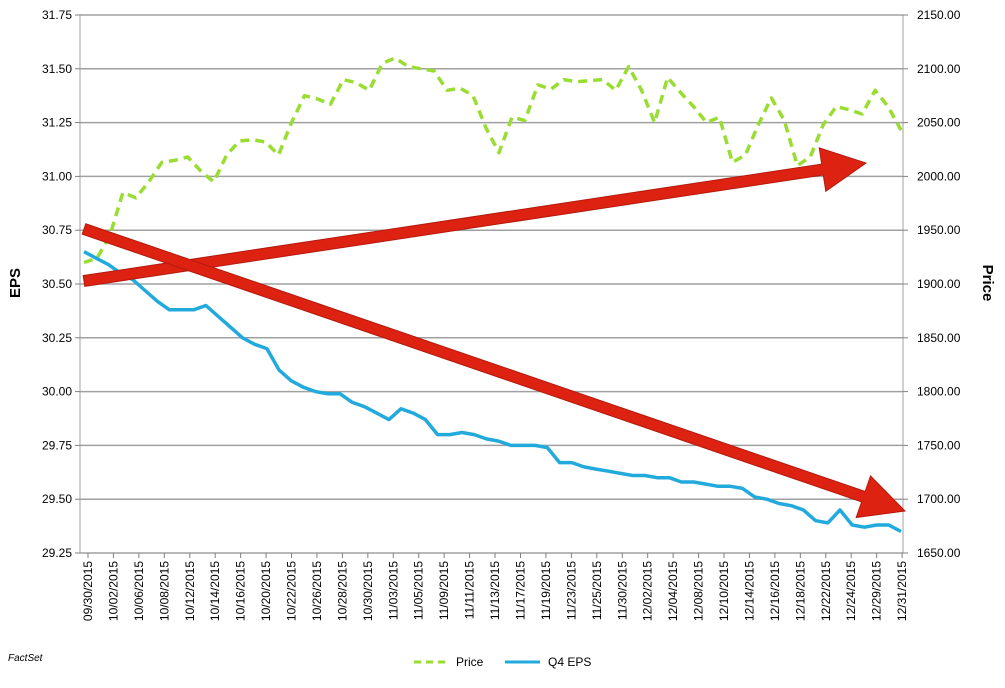  I want to click on x-tick-label: 11/05/2015, so click(419, 590).